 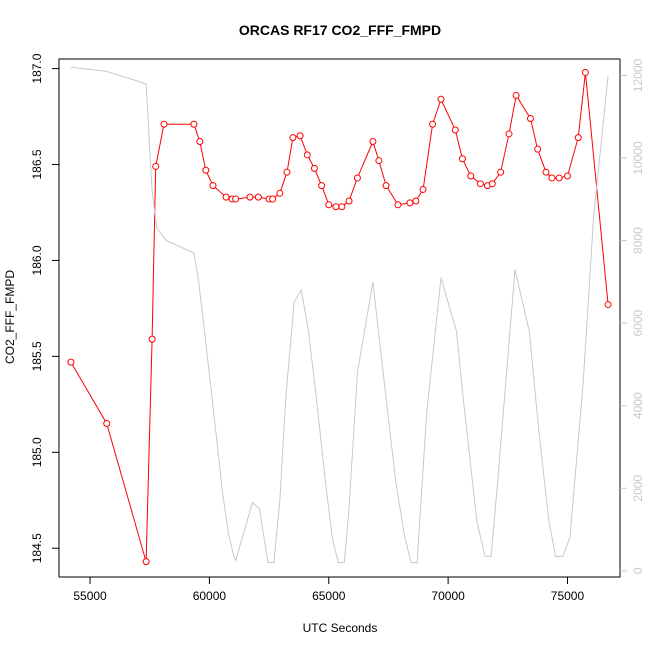 What do you see at coordinates (329, 596) in the screenshot?
I see `x-tick-label: 65000` at bounding box center [329, 596].